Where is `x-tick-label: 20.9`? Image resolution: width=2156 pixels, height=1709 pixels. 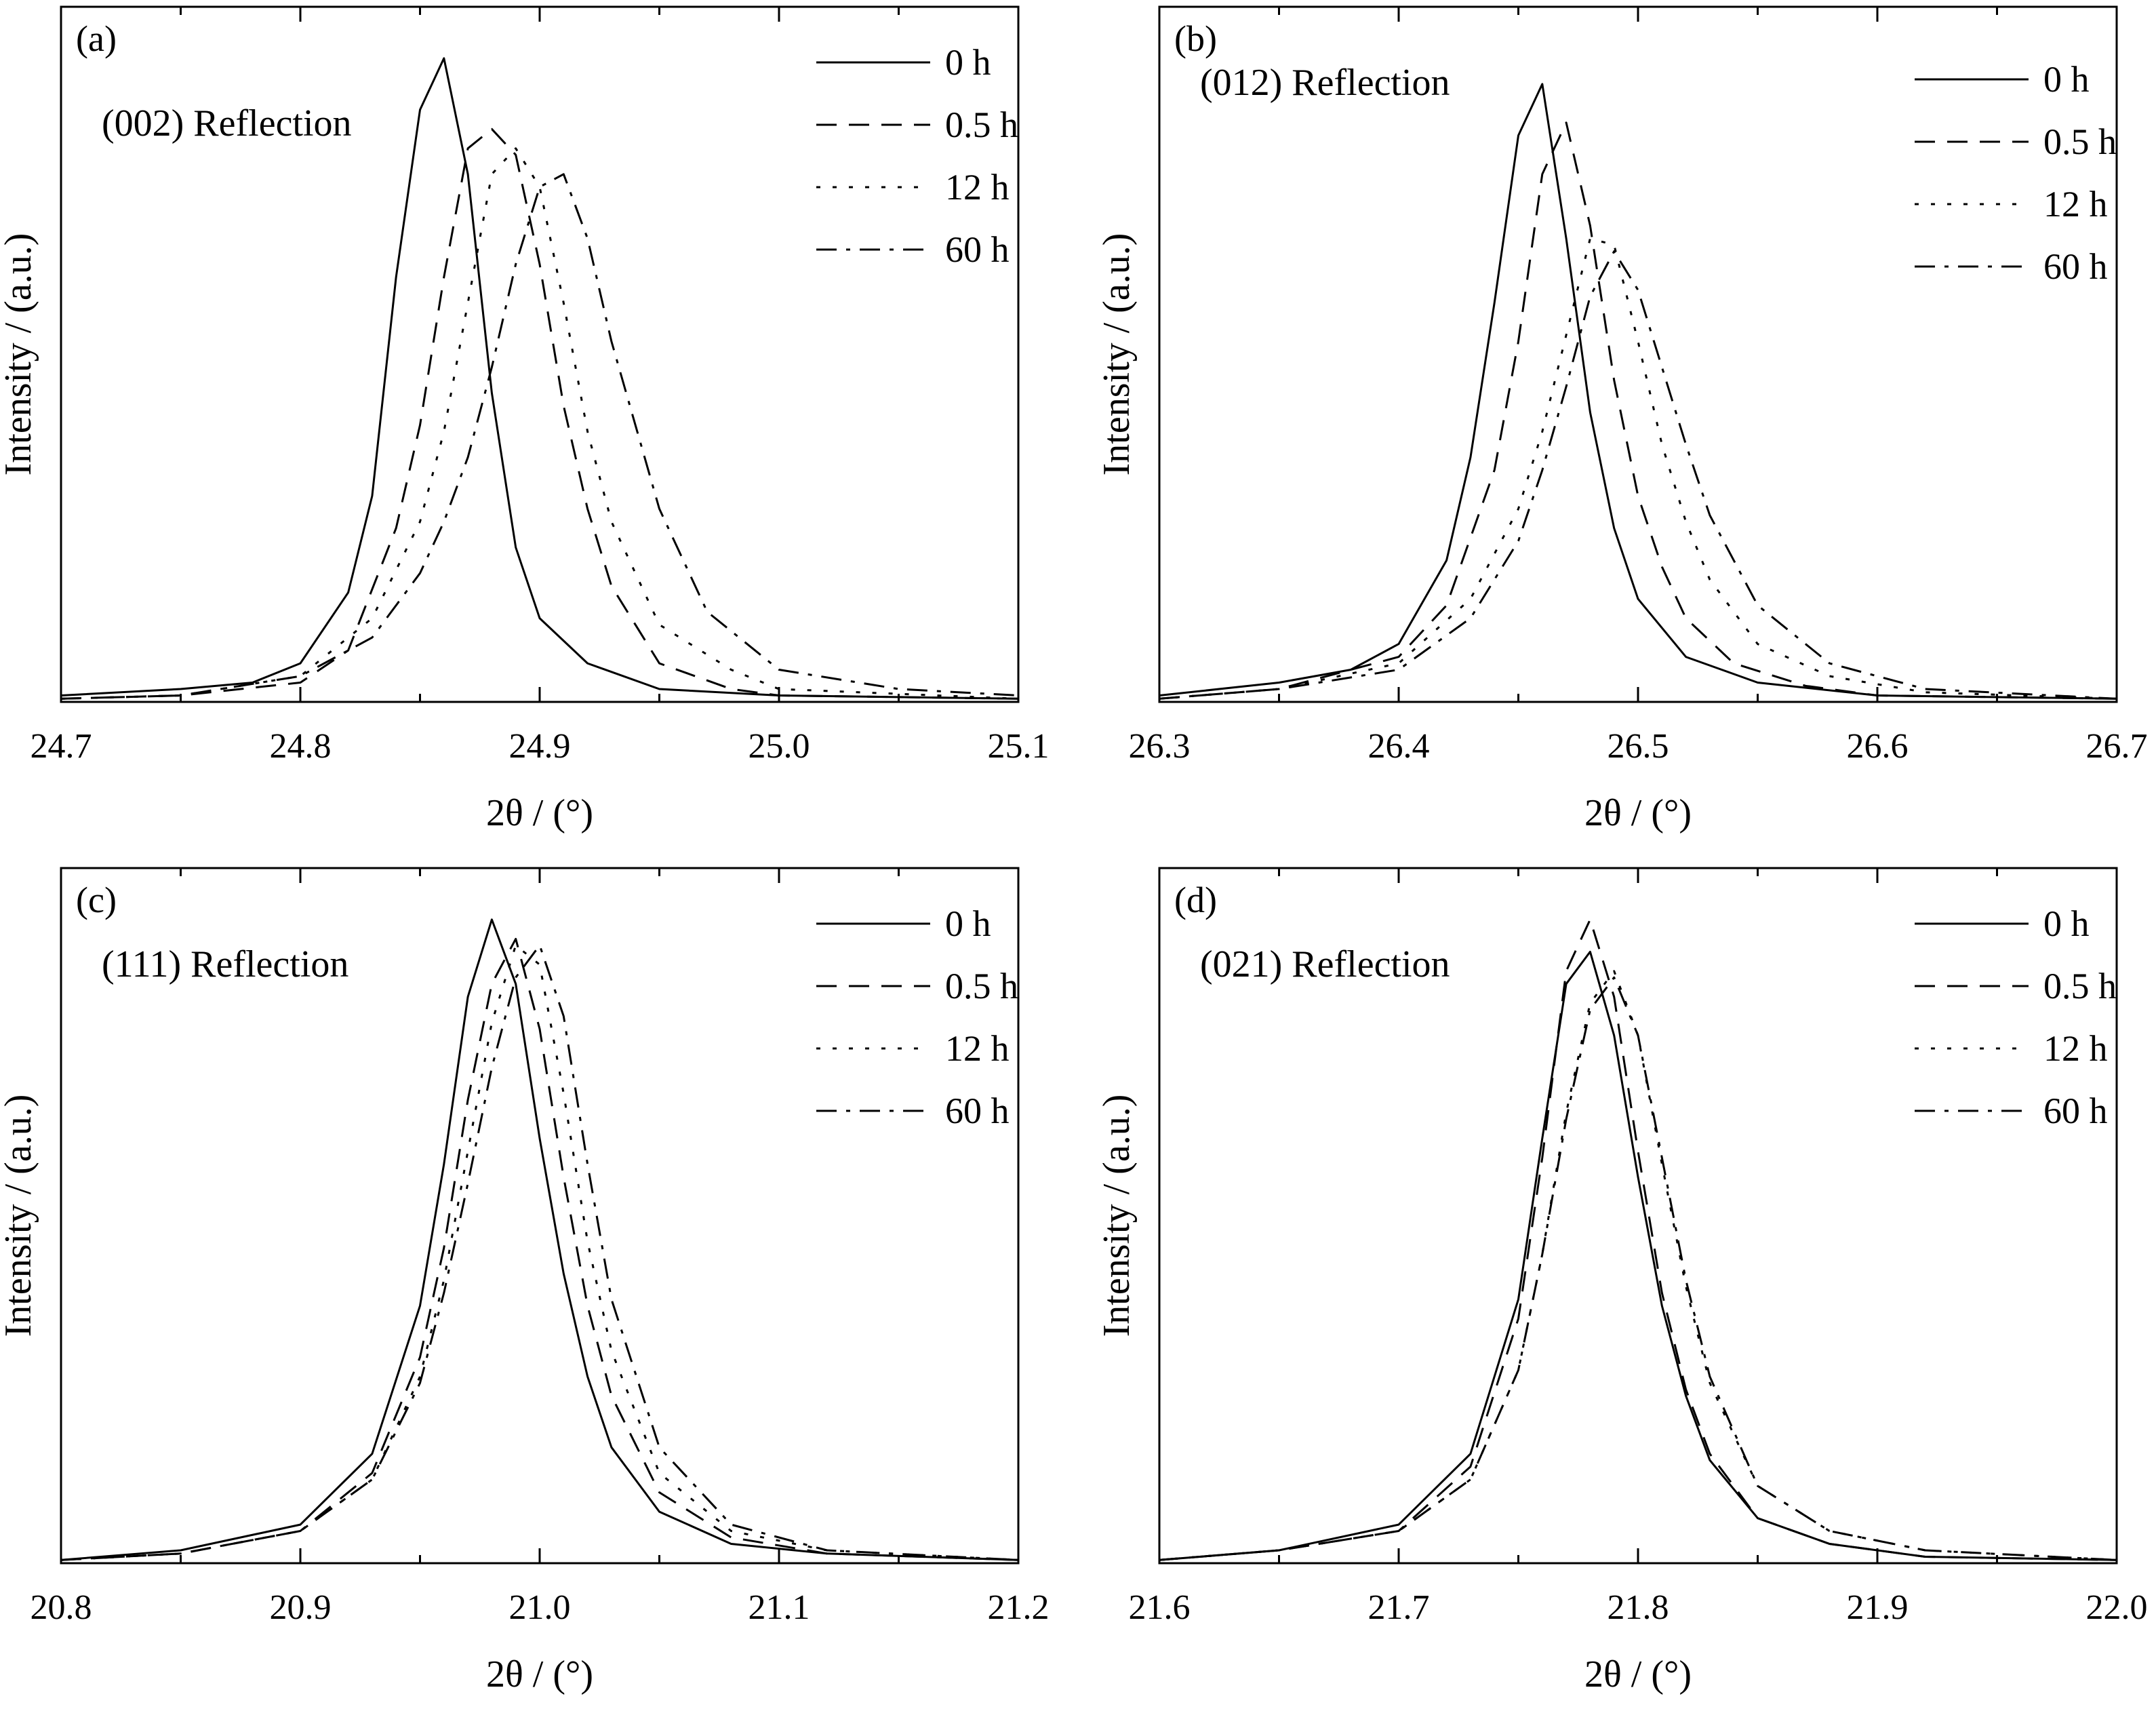 x-tick-label: 20.9 is located at coordinates (301, 1607).